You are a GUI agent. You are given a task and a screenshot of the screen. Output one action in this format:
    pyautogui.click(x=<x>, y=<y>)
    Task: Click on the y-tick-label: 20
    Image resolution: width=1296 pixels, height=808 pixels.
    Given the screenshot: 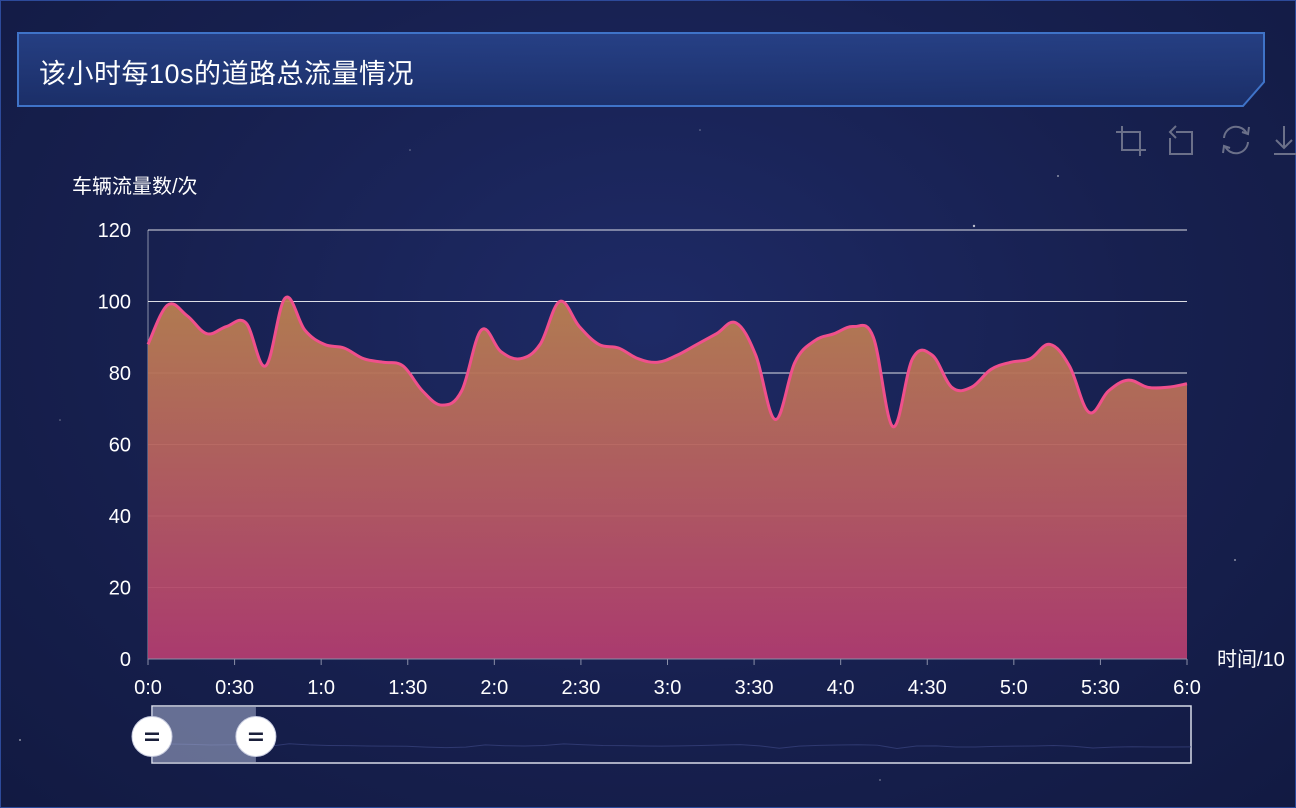 What is the action you would take?
    pyautogui.click(x=120, y=589)
    